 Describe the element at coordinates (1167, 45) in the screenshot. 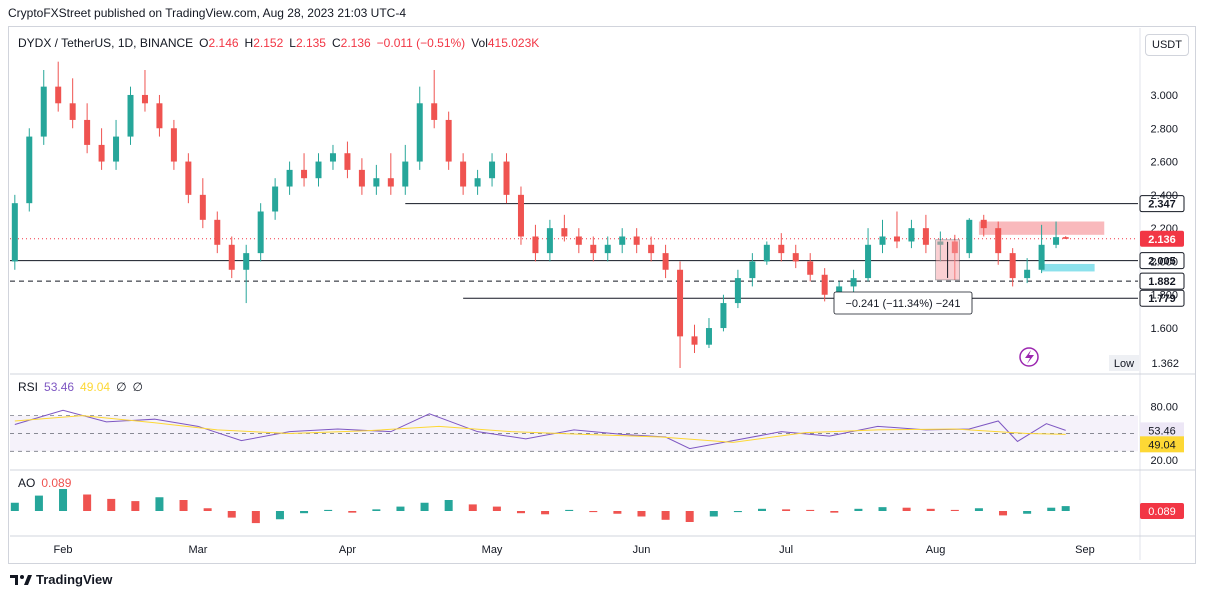

I see `currency-button: USDT` at that location.